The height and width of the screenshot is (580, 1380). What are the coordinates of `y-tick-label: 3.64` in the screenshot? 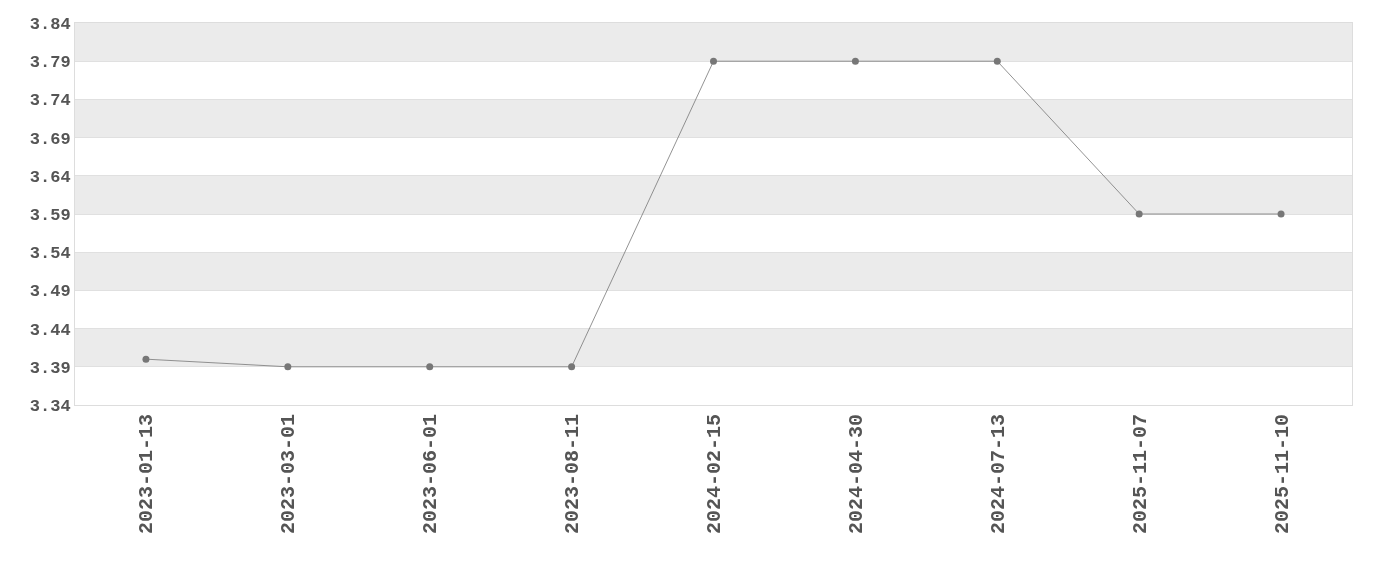 It's located at (50, 177).